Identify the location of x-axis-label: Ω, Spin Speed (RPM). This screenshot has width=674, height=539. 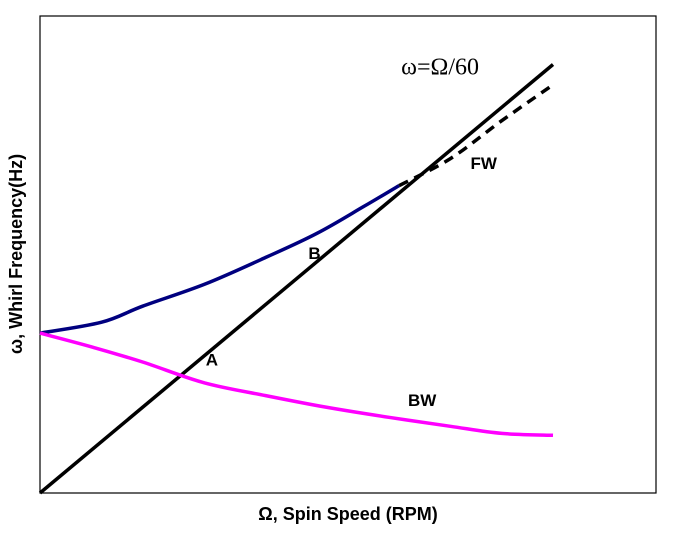
(347, 514).